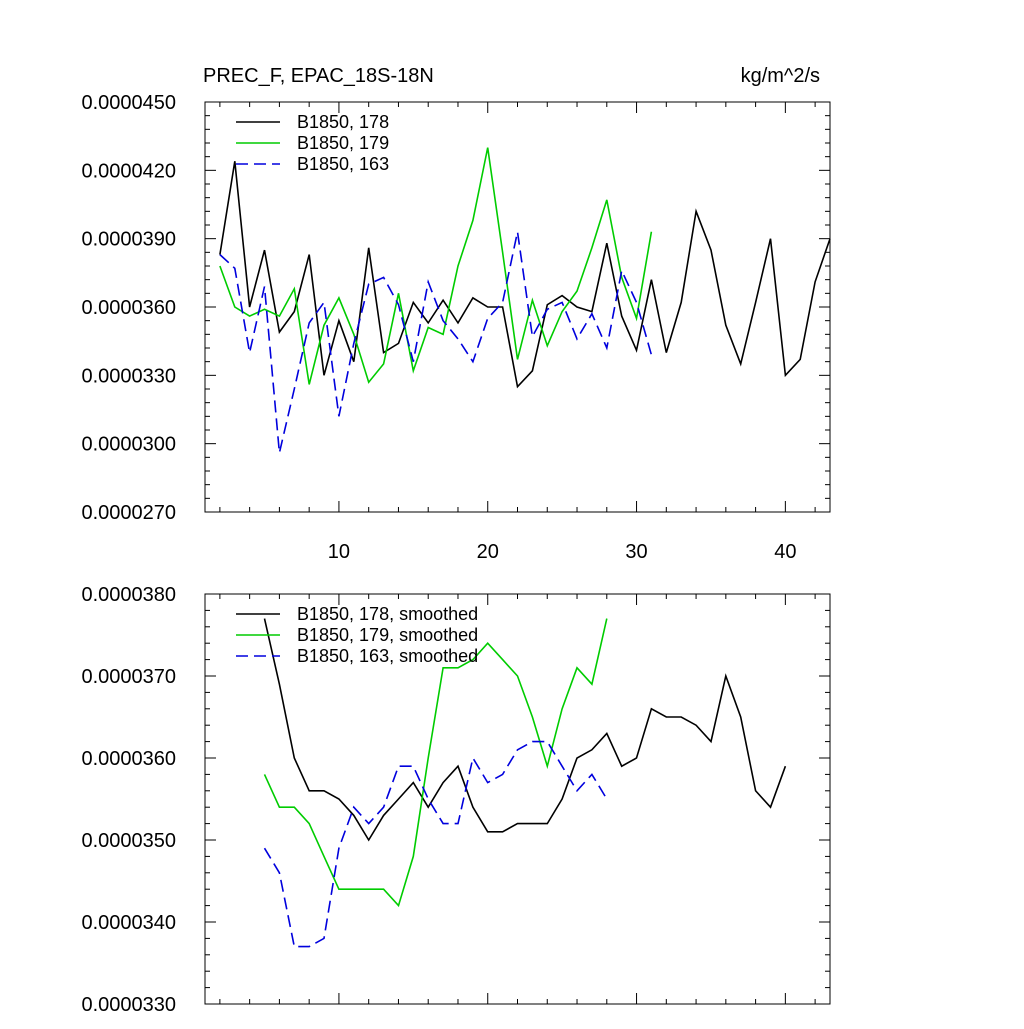  What do you see at coordinates (128, 595) in the screenshot?
I see `y-tick-label: 0.0000380` at bounding box center [128, 595].